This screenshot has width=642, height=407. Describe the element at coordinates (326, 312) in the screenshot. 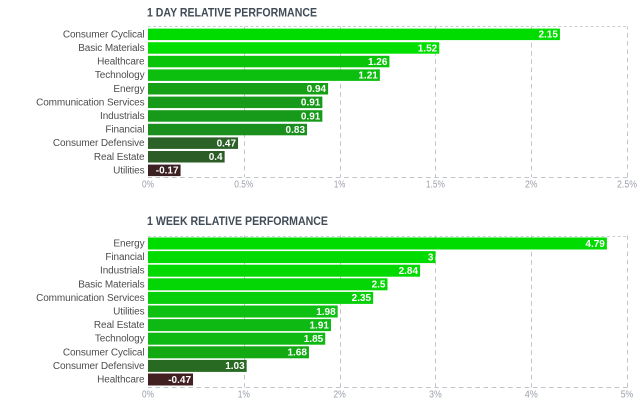

I see `svg-text: 1.98` at that location.